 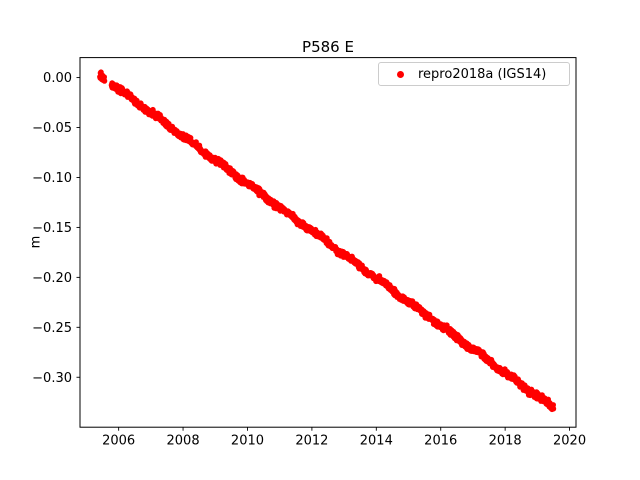 What do you see at coordinates (52, 178) in the screenshot?
I see `y-tick-label: −0.10` at bounding box center [52, 178].